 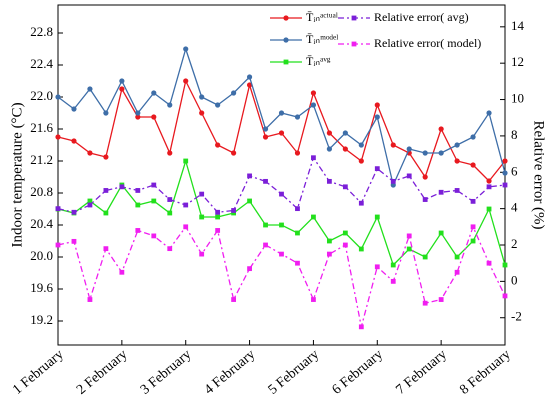 What do you see at coordinates (41, 319) in the screenshot?
I see `y-tick-label: 19.2` at bounding box center [41, 319].